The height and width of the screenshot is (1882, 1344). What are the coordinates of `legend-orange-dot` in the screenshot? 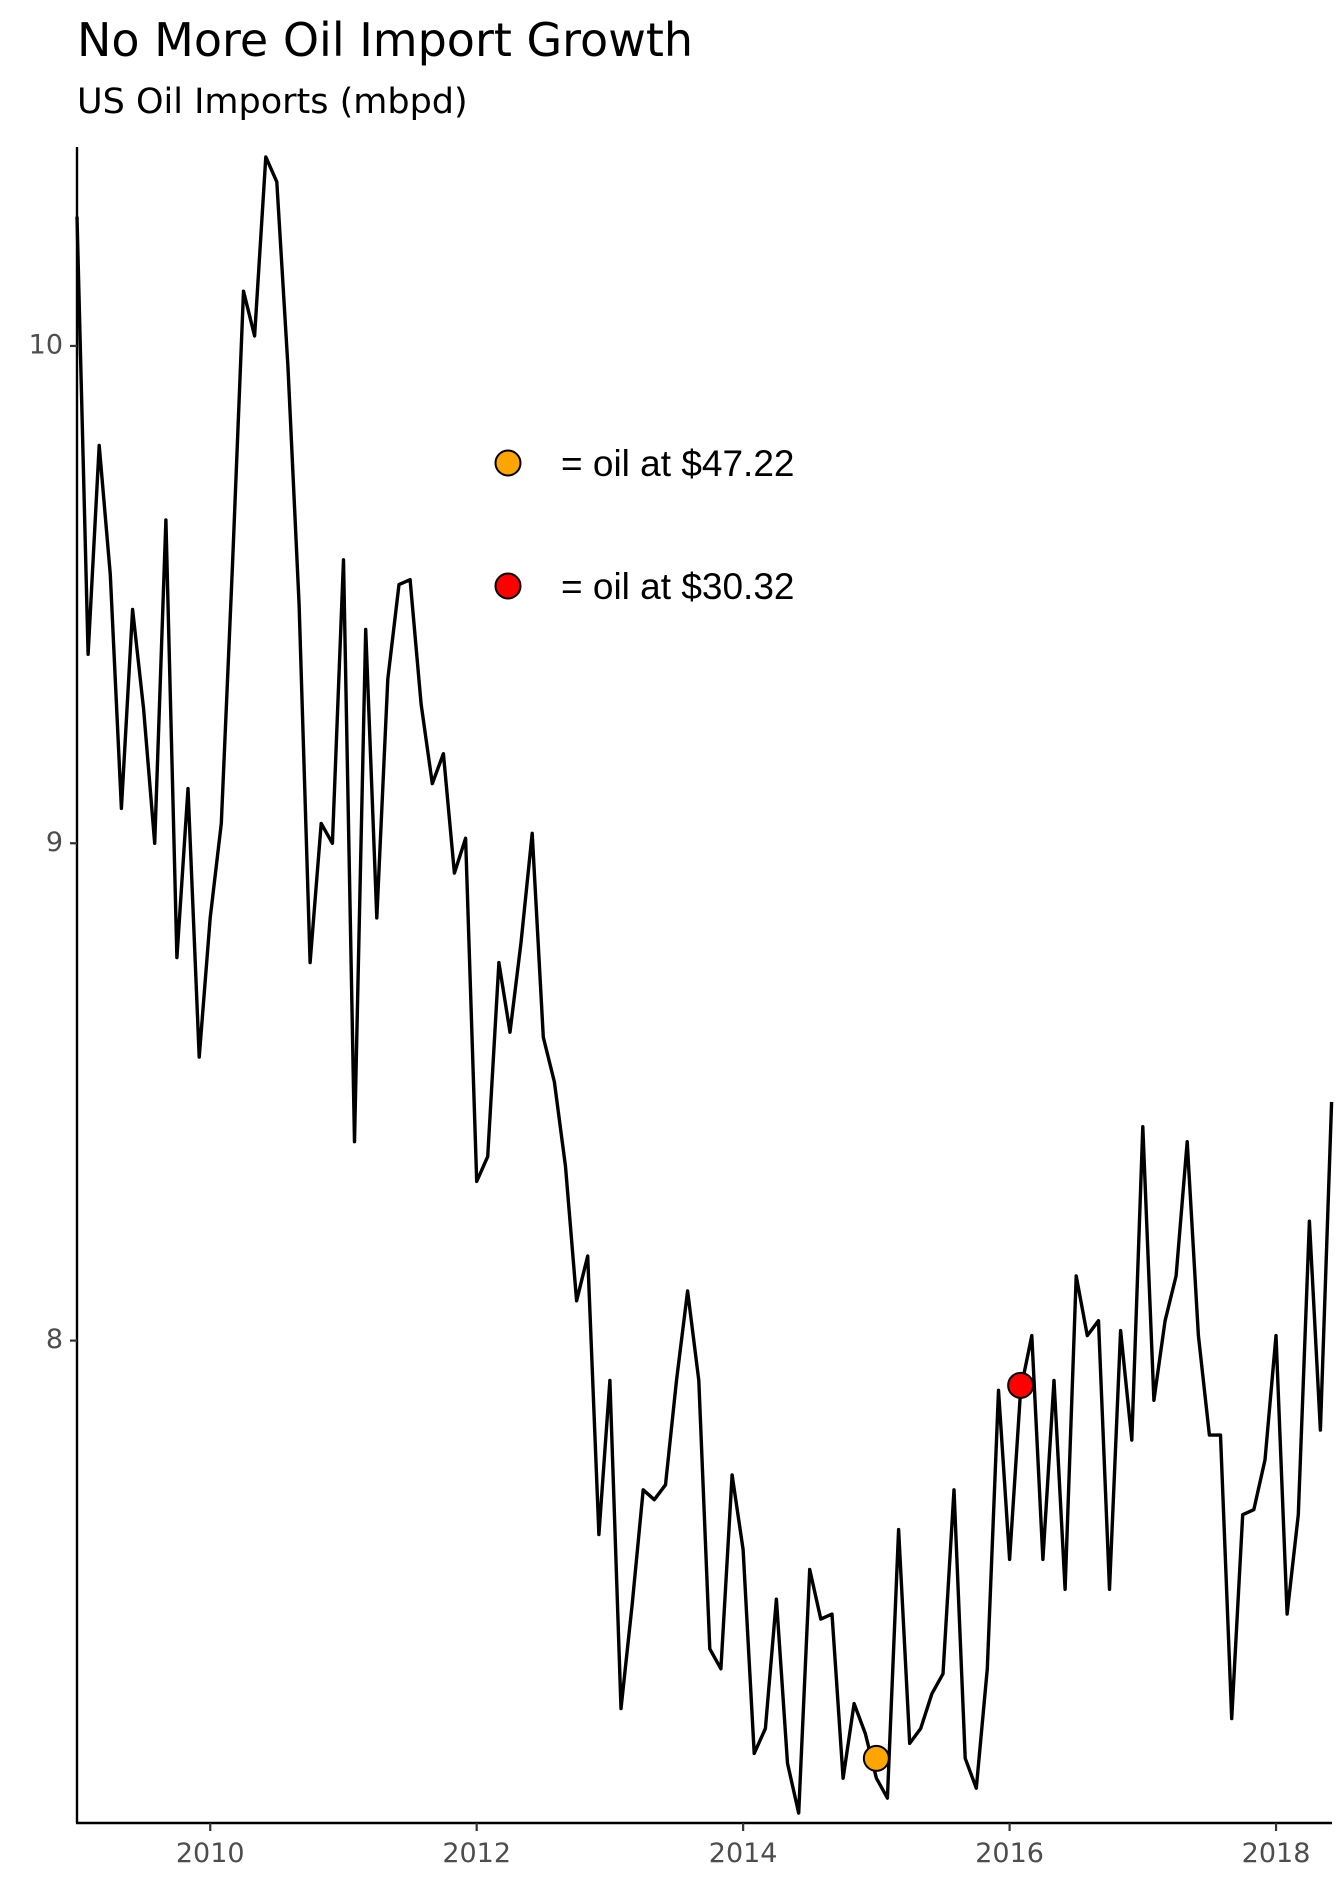 It's located at (508, 463).